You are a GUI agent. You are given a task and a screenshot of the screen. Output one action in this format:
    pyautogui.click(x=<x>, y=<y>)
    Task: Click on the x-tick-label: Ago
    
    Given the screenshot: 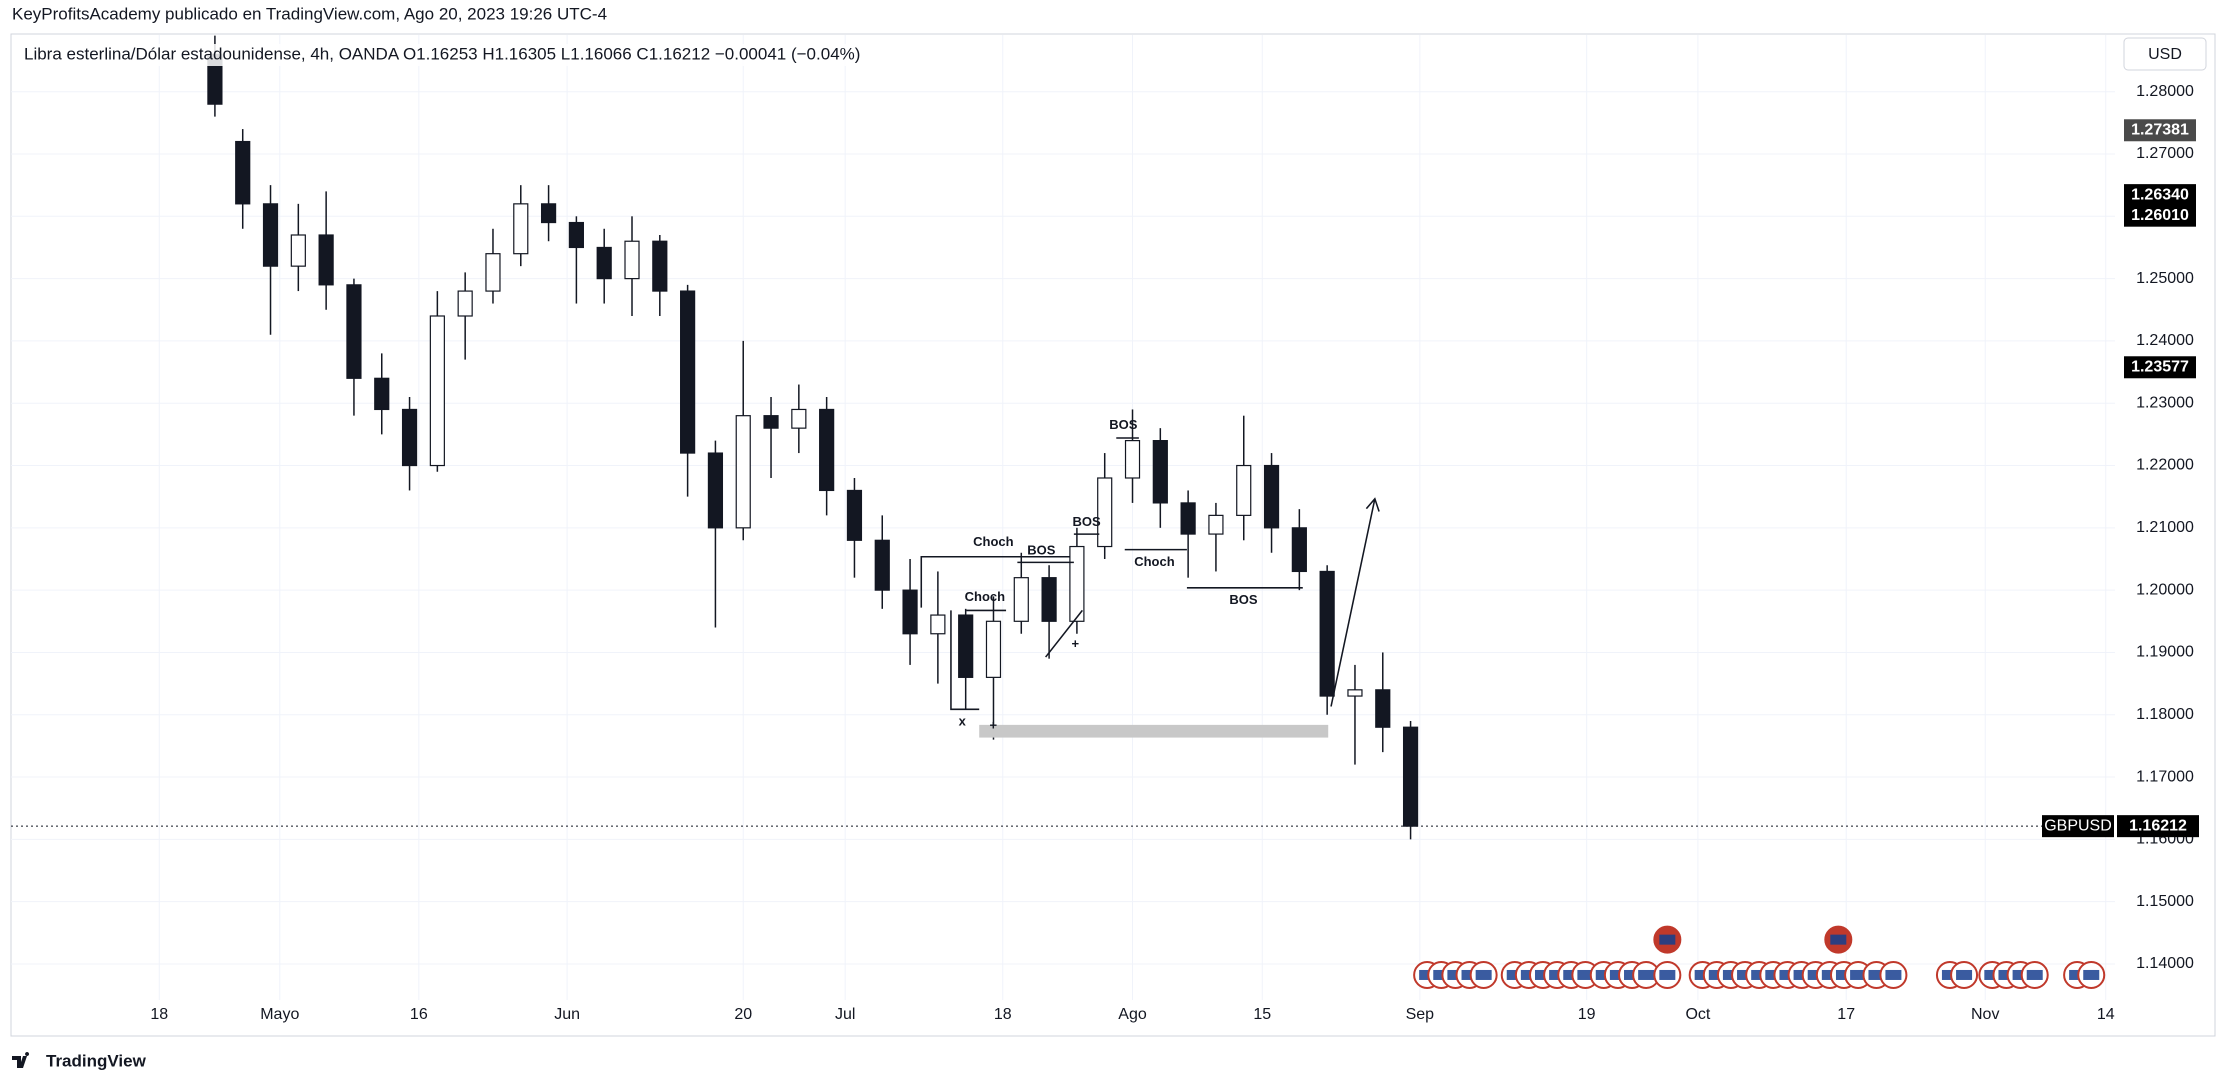 What is the action you would take?
    pyautogui.click(x=1132, y=1014)
    